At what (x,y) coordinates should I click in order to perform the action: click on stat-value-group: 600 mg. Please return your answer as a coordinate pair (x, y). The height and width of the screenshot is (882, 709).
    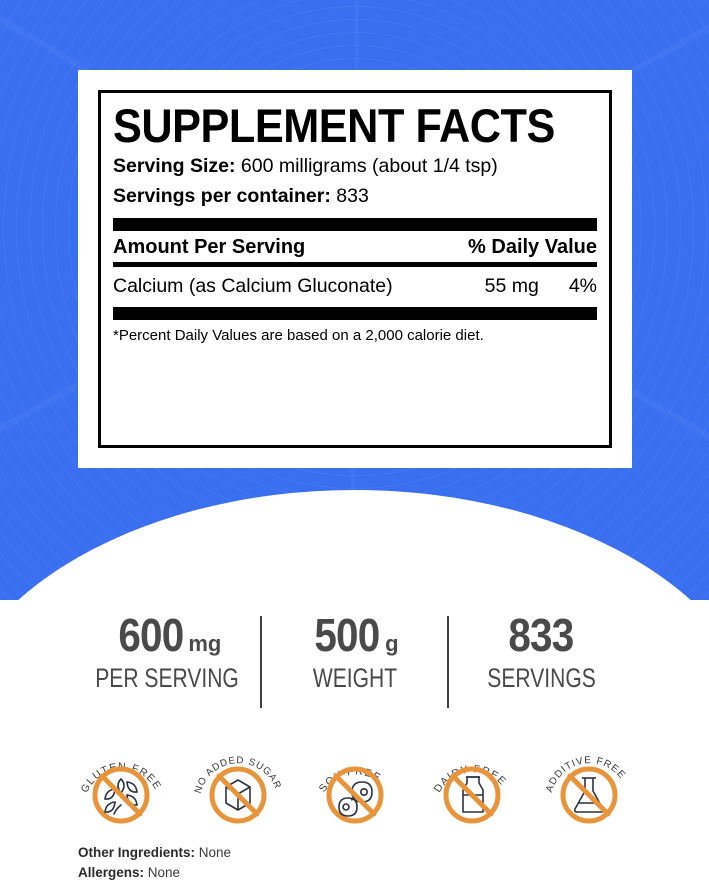
    Looking at the image, I should click on (168, 635).